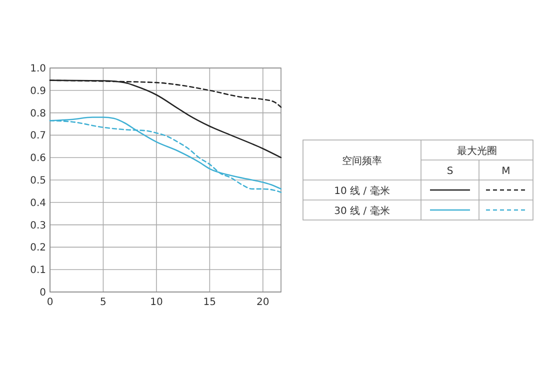 This screenshot has height=366, width=550. What do you see at coordinates (43, 293) in the screenshot?
I see `y-tick-label: 0` at bounding box center [43, 293].